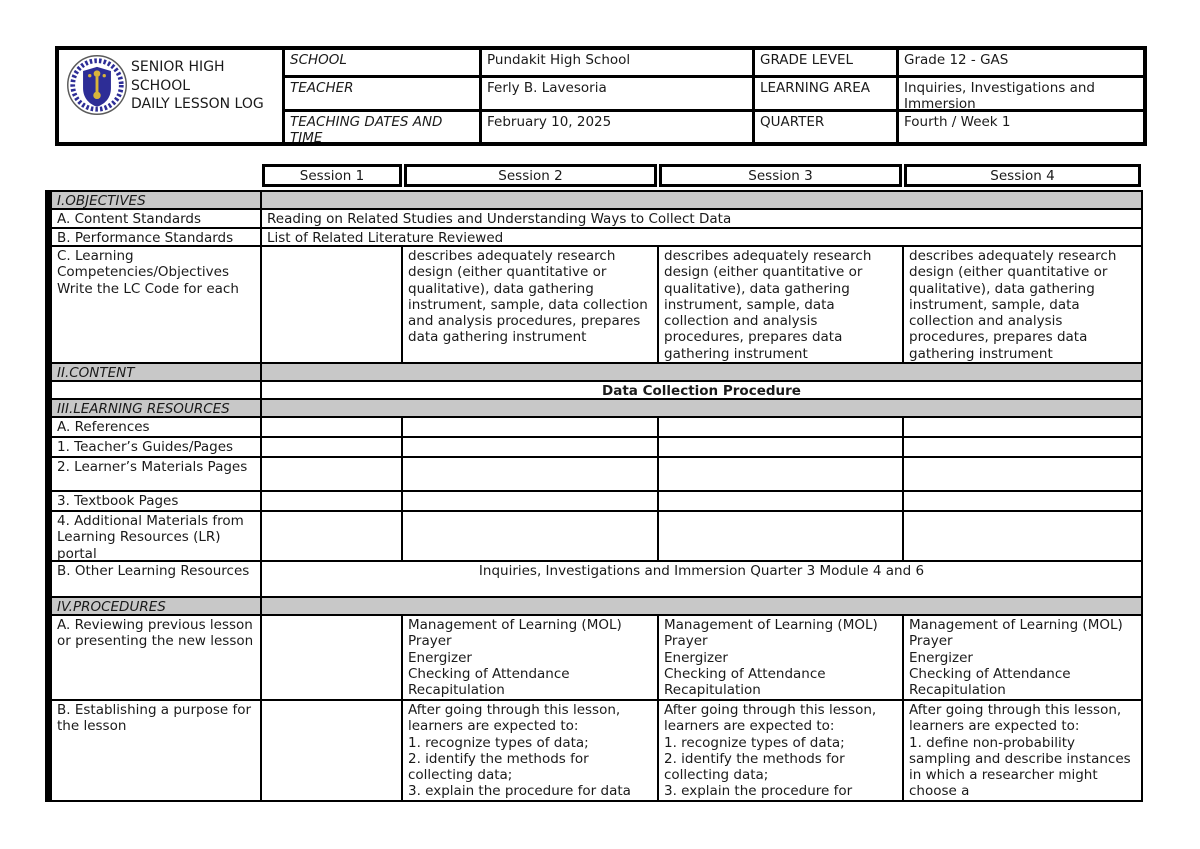  Describe the element at coordinates (701, 372) in the screenshot. I see `section-content-blank` at that location.